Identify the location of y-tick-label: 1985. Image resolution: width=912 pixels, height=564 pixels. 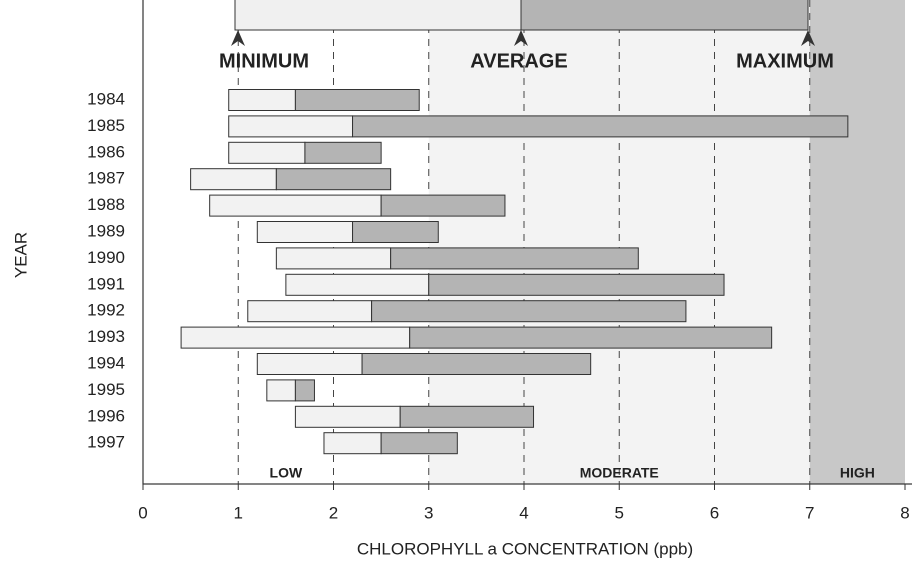
(106, 125).